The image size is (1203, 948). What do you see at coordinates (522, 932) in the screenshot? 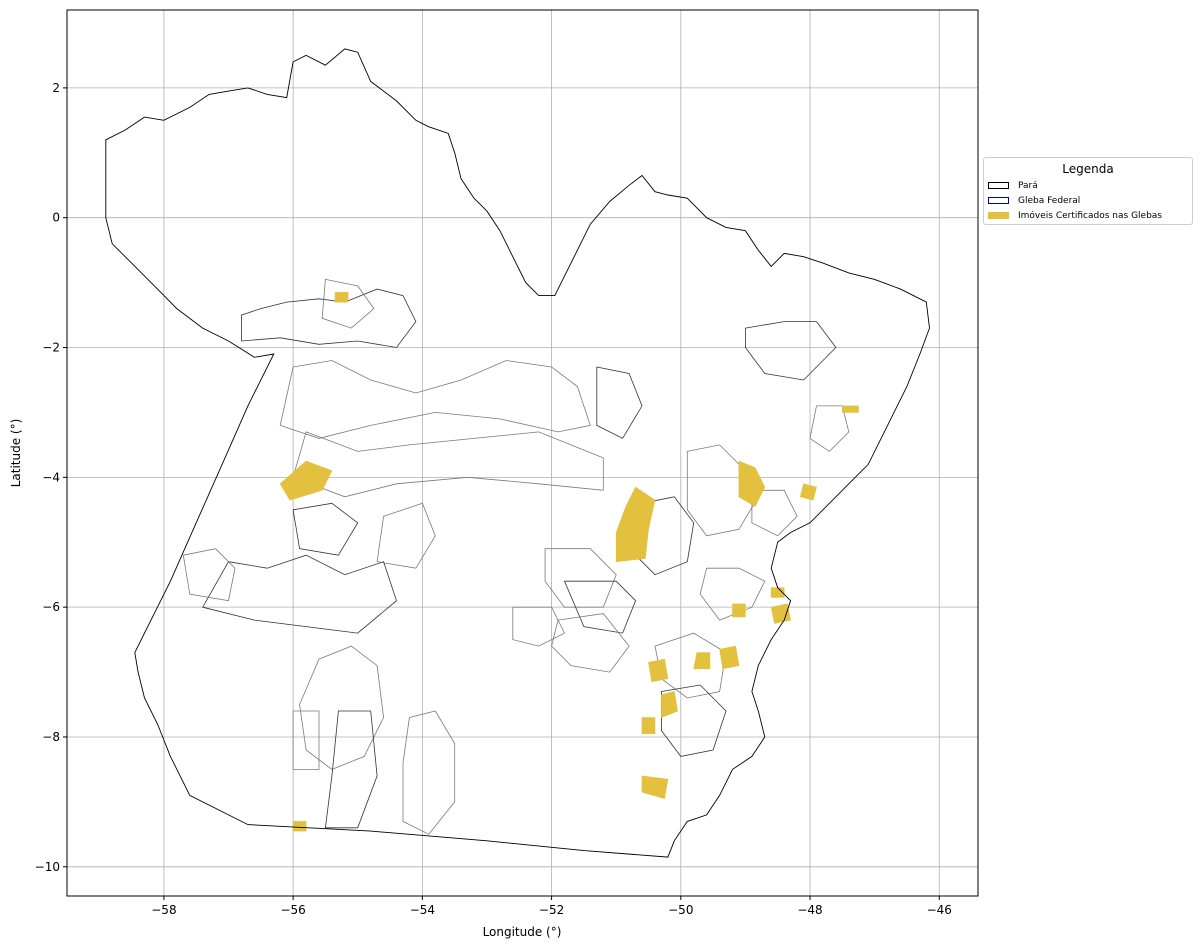
I see `x-axis-label: Longitude (°)` at bounding box center [522, 932].